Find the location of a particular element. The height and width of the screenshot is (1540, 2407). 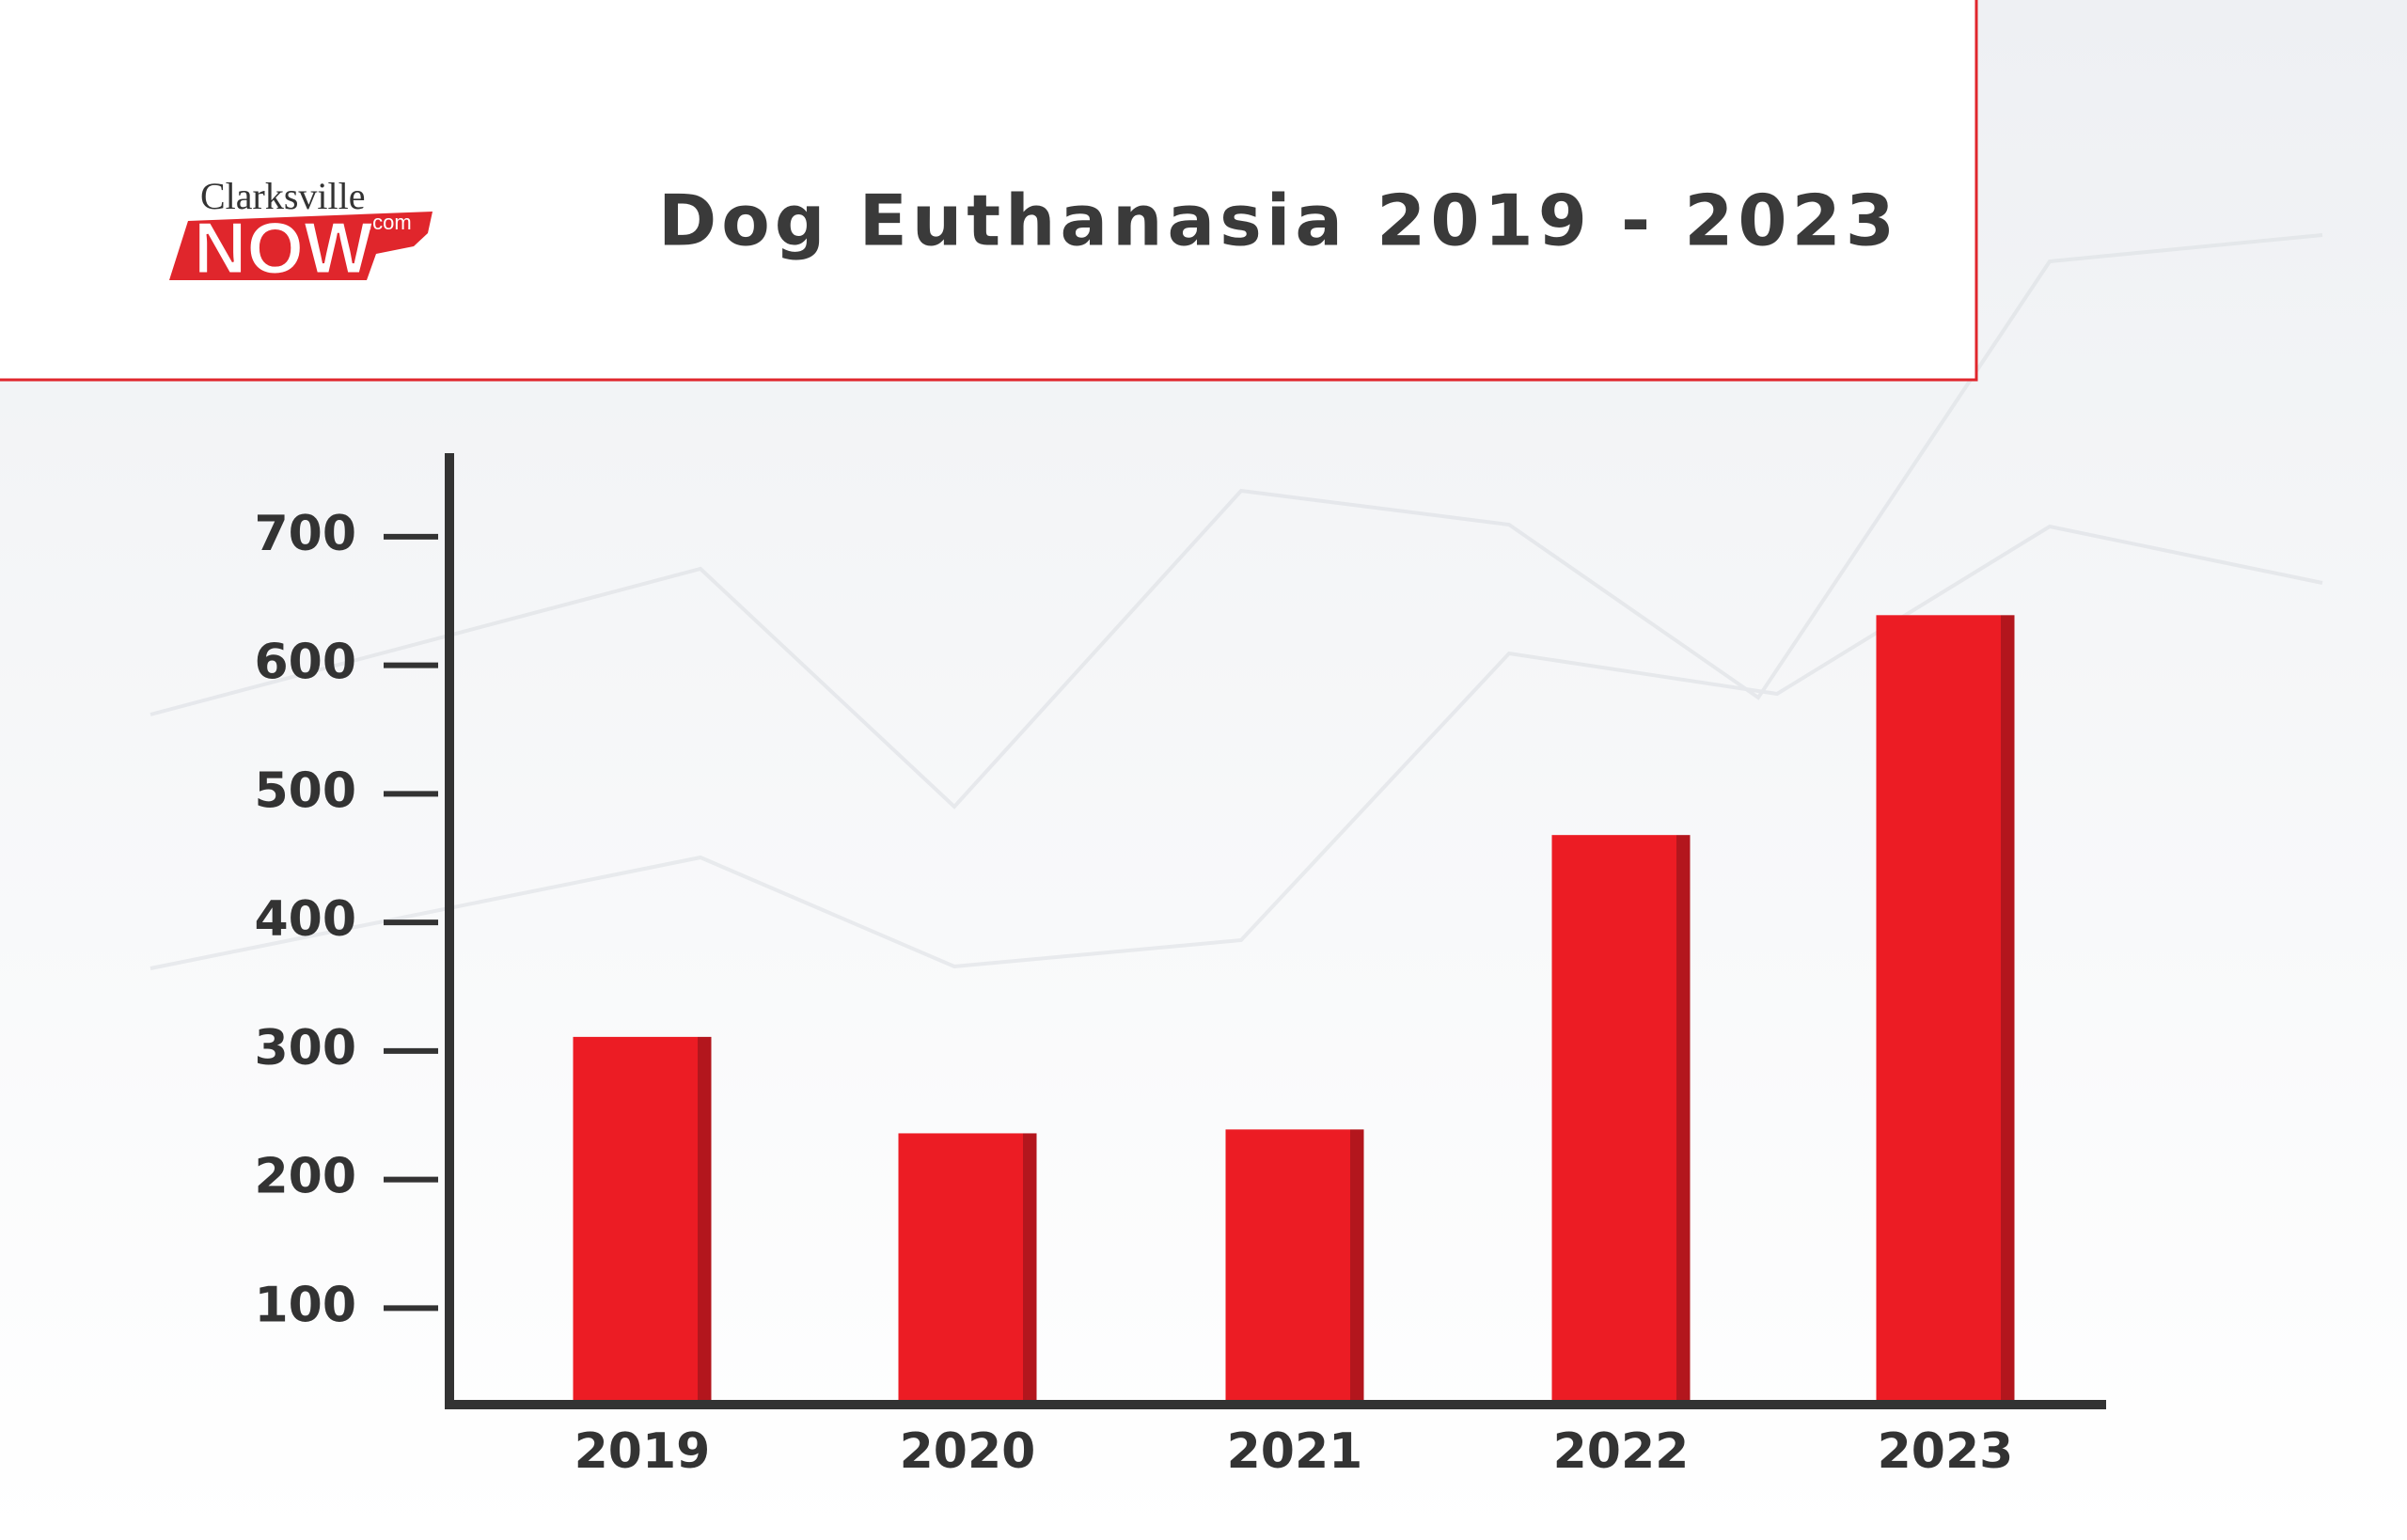

logo-name: Clarksville is located at coordinates (283, 196).